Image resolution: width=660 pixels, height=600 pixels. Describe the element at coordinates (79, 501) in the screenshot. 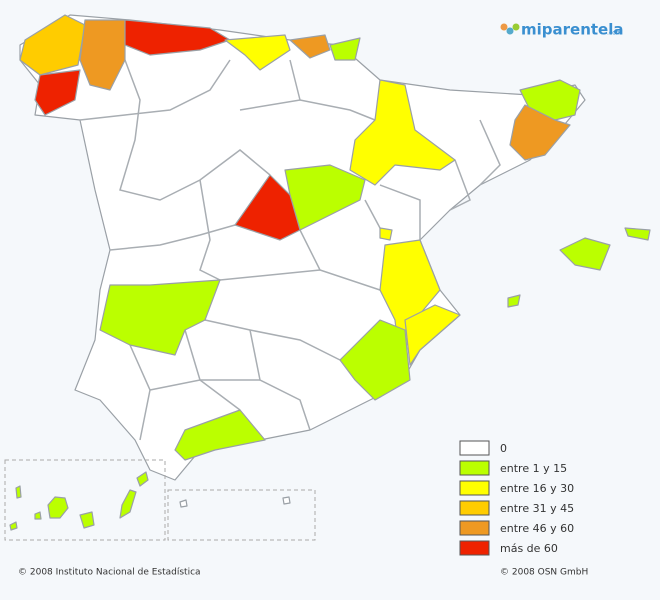

I see `canary-islands` at that location.